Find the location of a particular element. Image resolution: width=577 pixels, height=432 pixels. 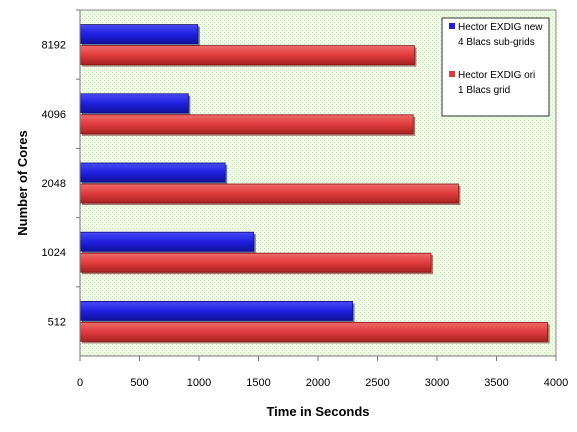

y-tick-label: 512 is located at coordinates (57, 322).